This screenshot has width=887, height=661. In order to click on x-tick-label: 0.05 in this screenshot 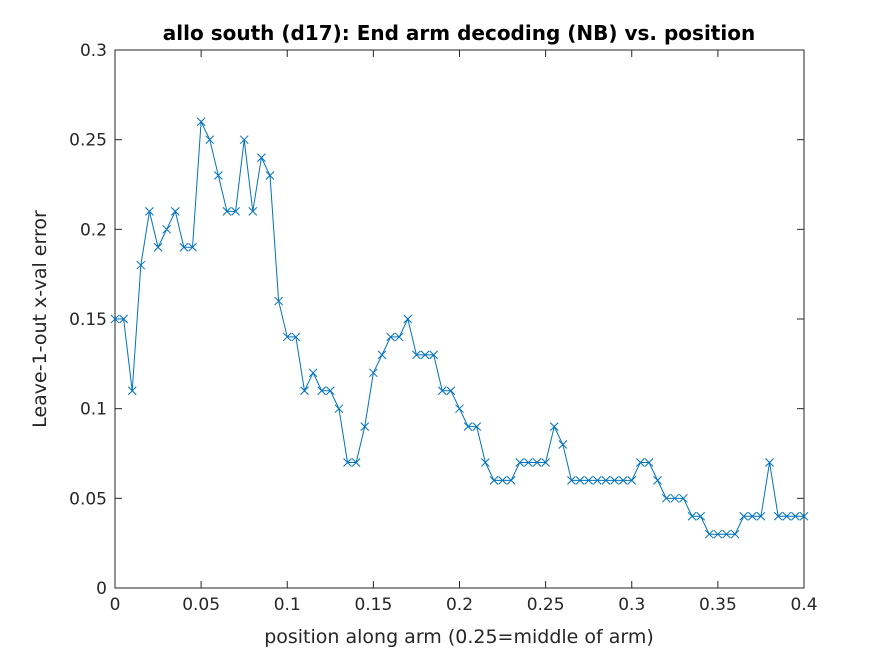, I will do `click(201, 605)`.